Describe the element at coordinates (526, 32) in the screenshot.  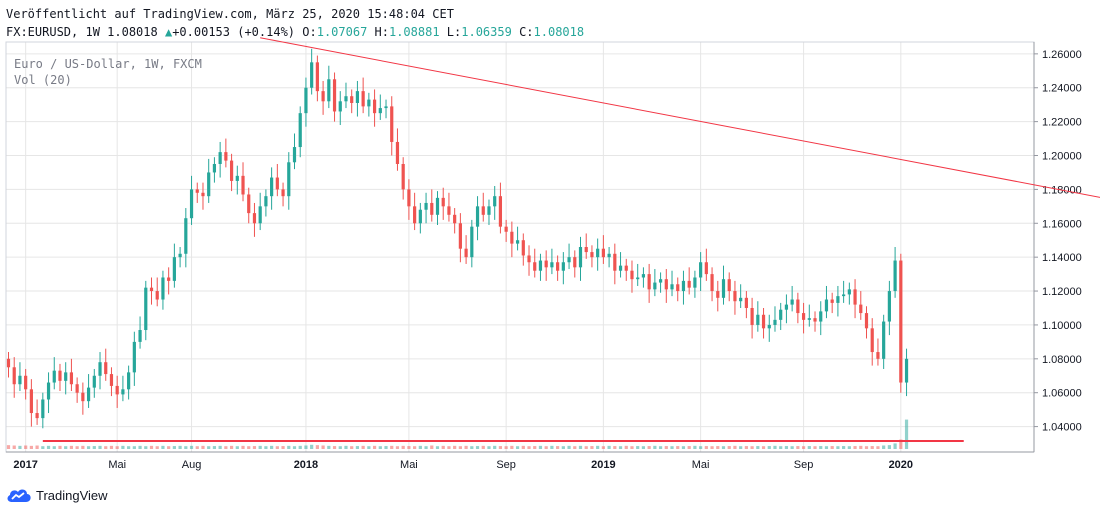
I see `close-label: C:` at that location.